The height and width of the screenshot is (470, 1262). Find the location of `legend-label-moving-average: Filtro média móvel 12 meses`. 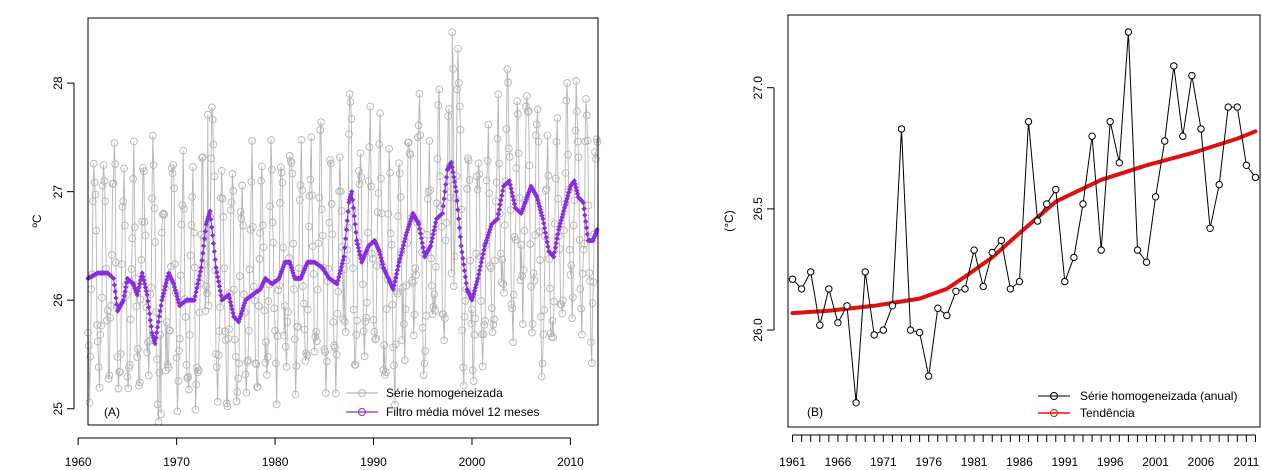

legend-label-moving-average: Filtro média móvel 12 meses is located at coordinates (462, 412).